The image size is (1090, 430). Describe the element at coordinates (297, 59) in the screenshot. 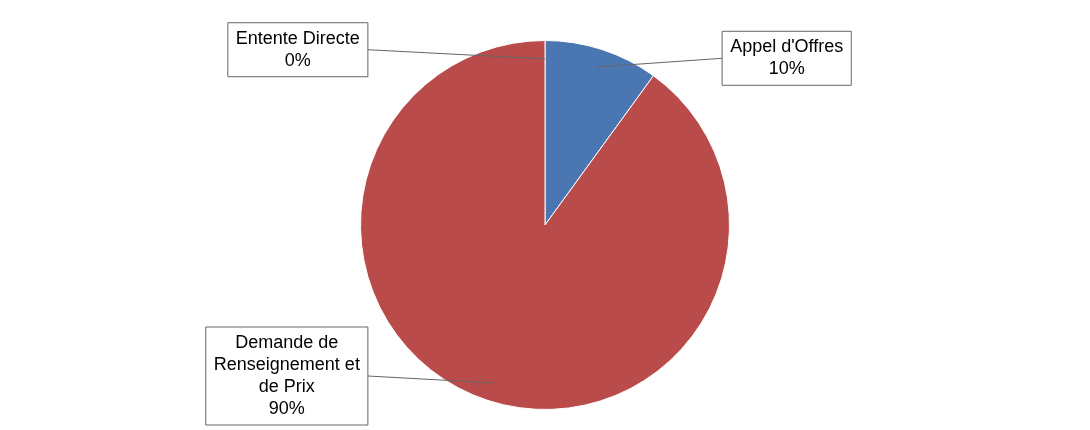

I see `text: 0%` at that location.